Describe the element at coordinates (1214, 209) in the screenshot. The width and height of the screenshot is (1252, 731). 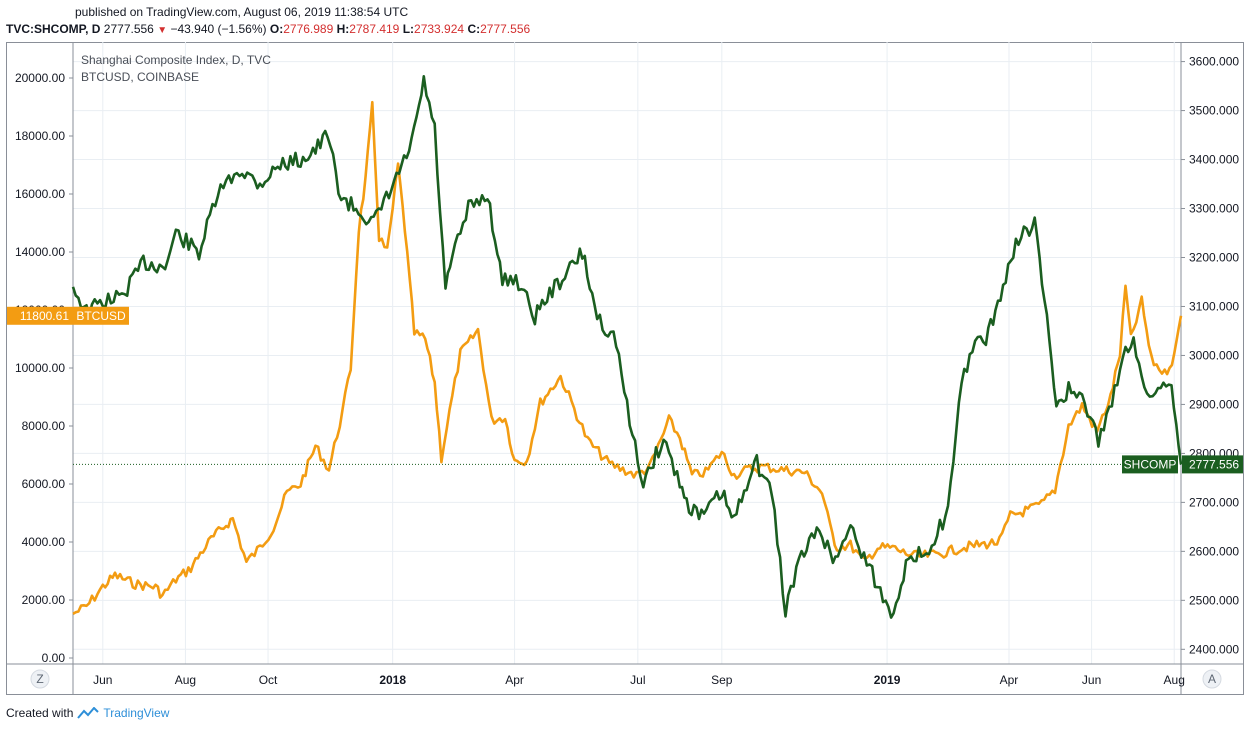
I see `right-axis-tick-label: 3300.000` at that location.